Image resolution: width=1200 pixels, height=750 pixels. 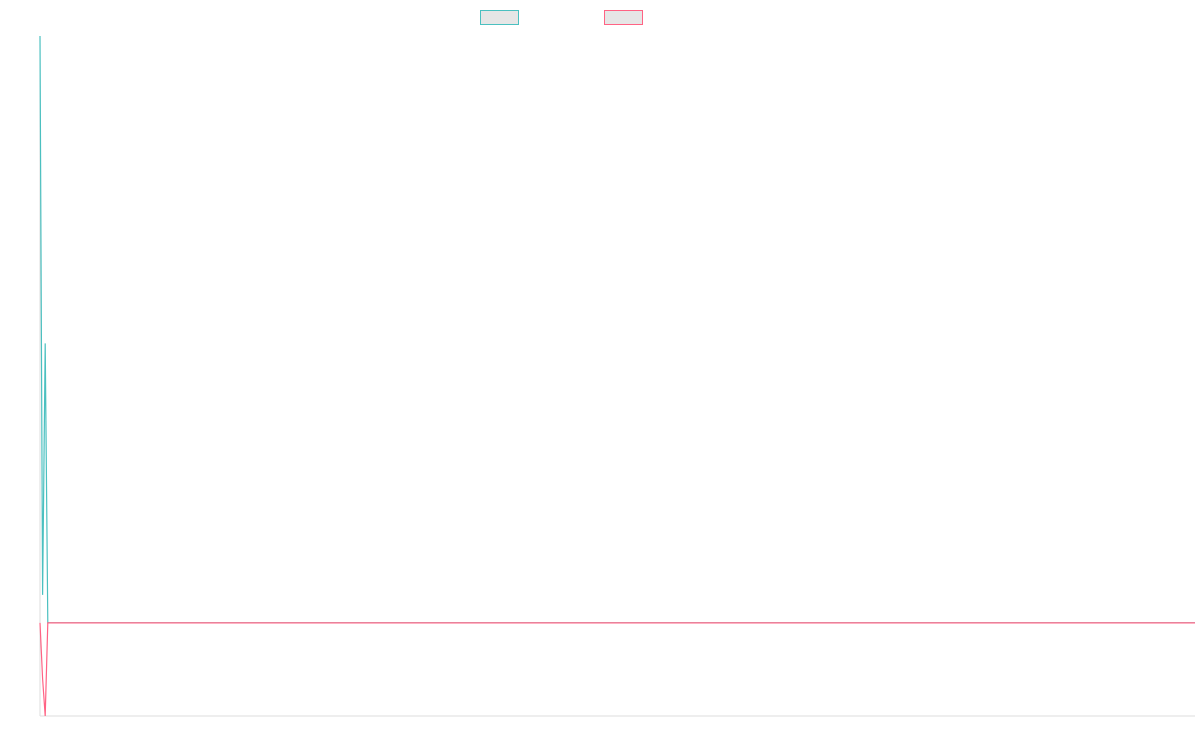 What do you see at coordinates (600, 18) in the screenshot?
I see `chart-legend` at bounding box center [600, 18].